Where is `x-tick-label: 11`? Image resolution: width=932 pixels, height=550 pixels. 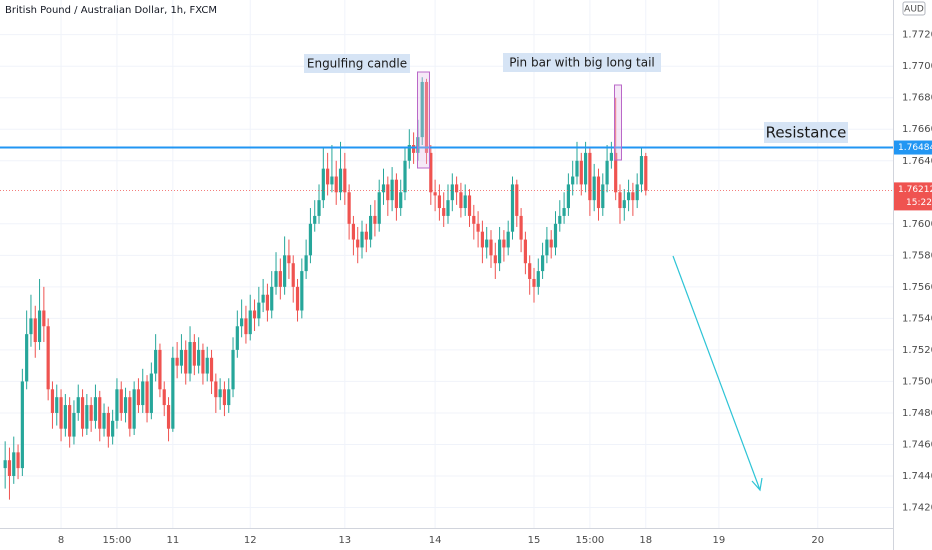
x-tick-label: 11 is located at coordinates (172, 540).